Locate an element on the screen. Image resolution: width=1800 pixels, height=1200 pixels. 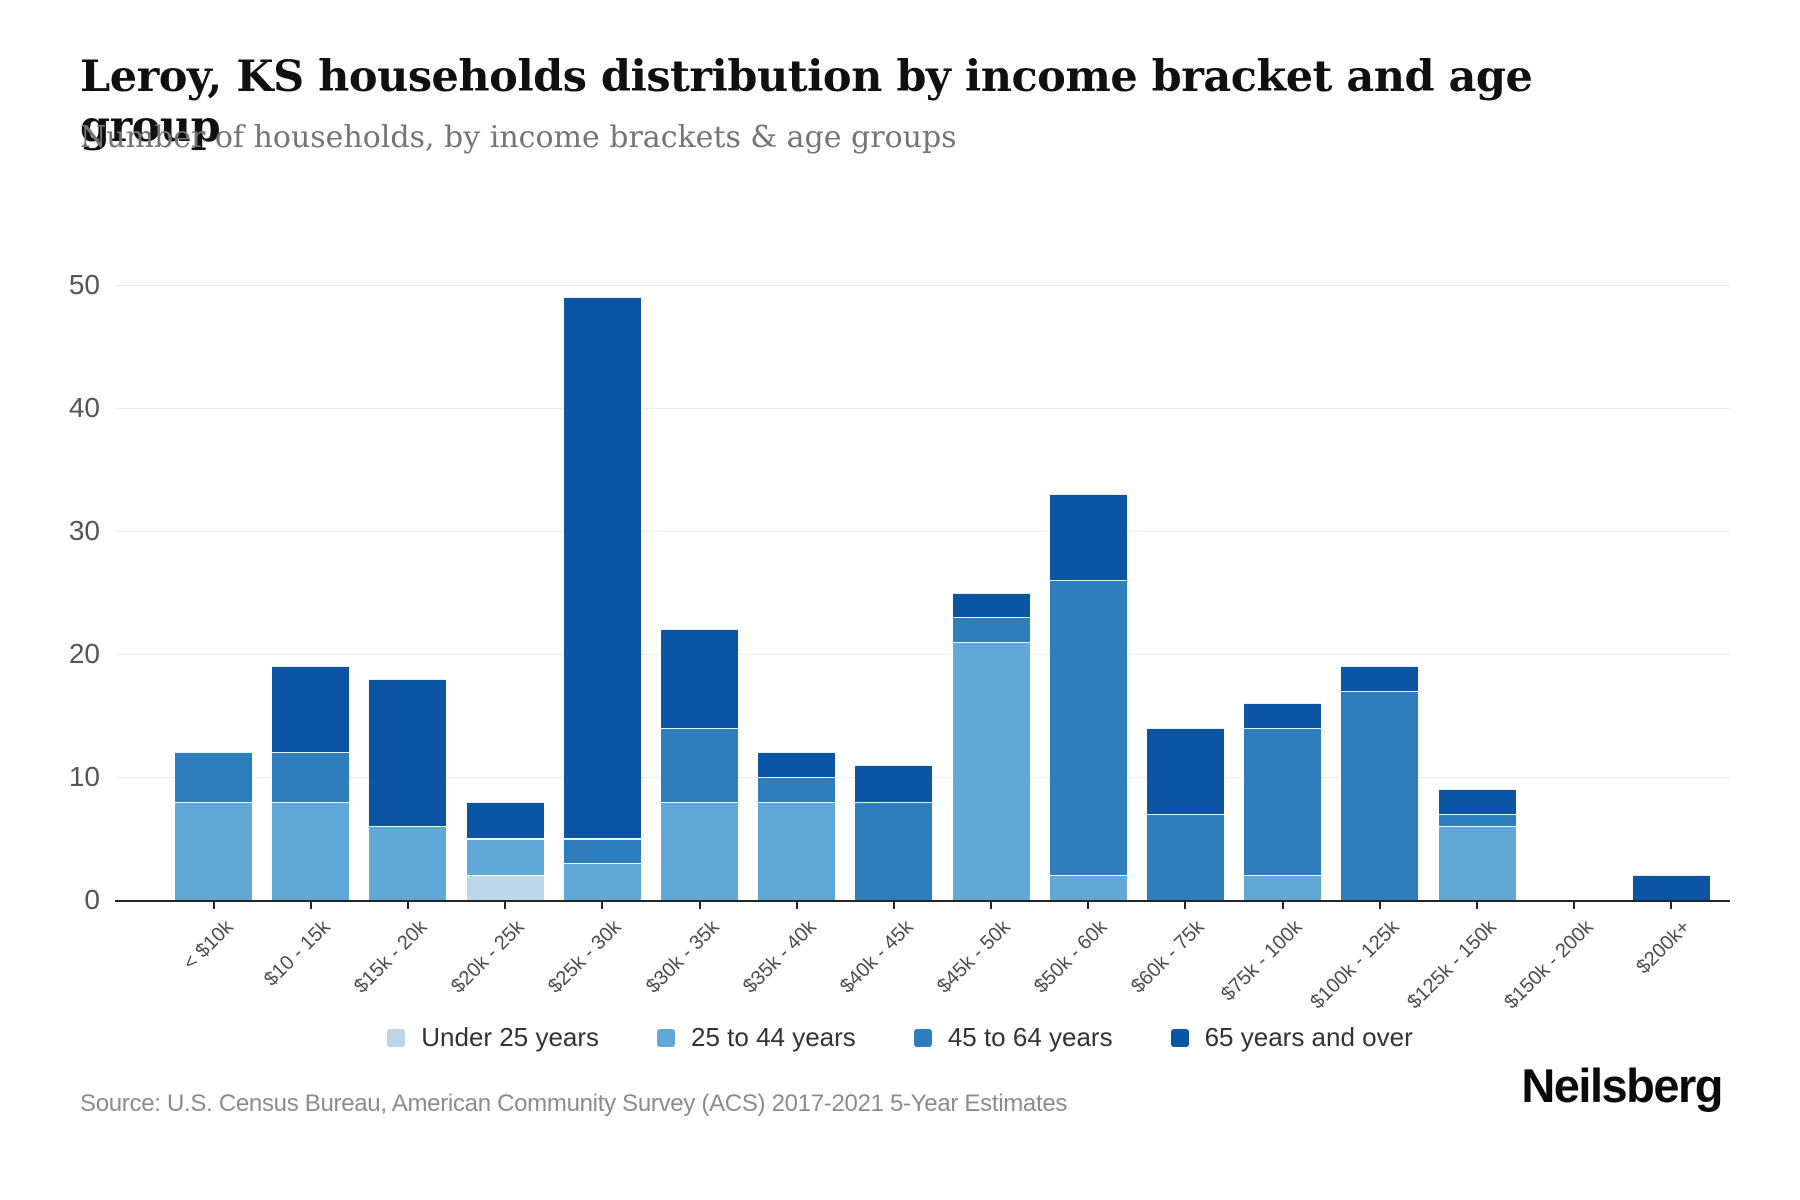
legend-label: 65 years and over is located at coordinates (1308, 1037).